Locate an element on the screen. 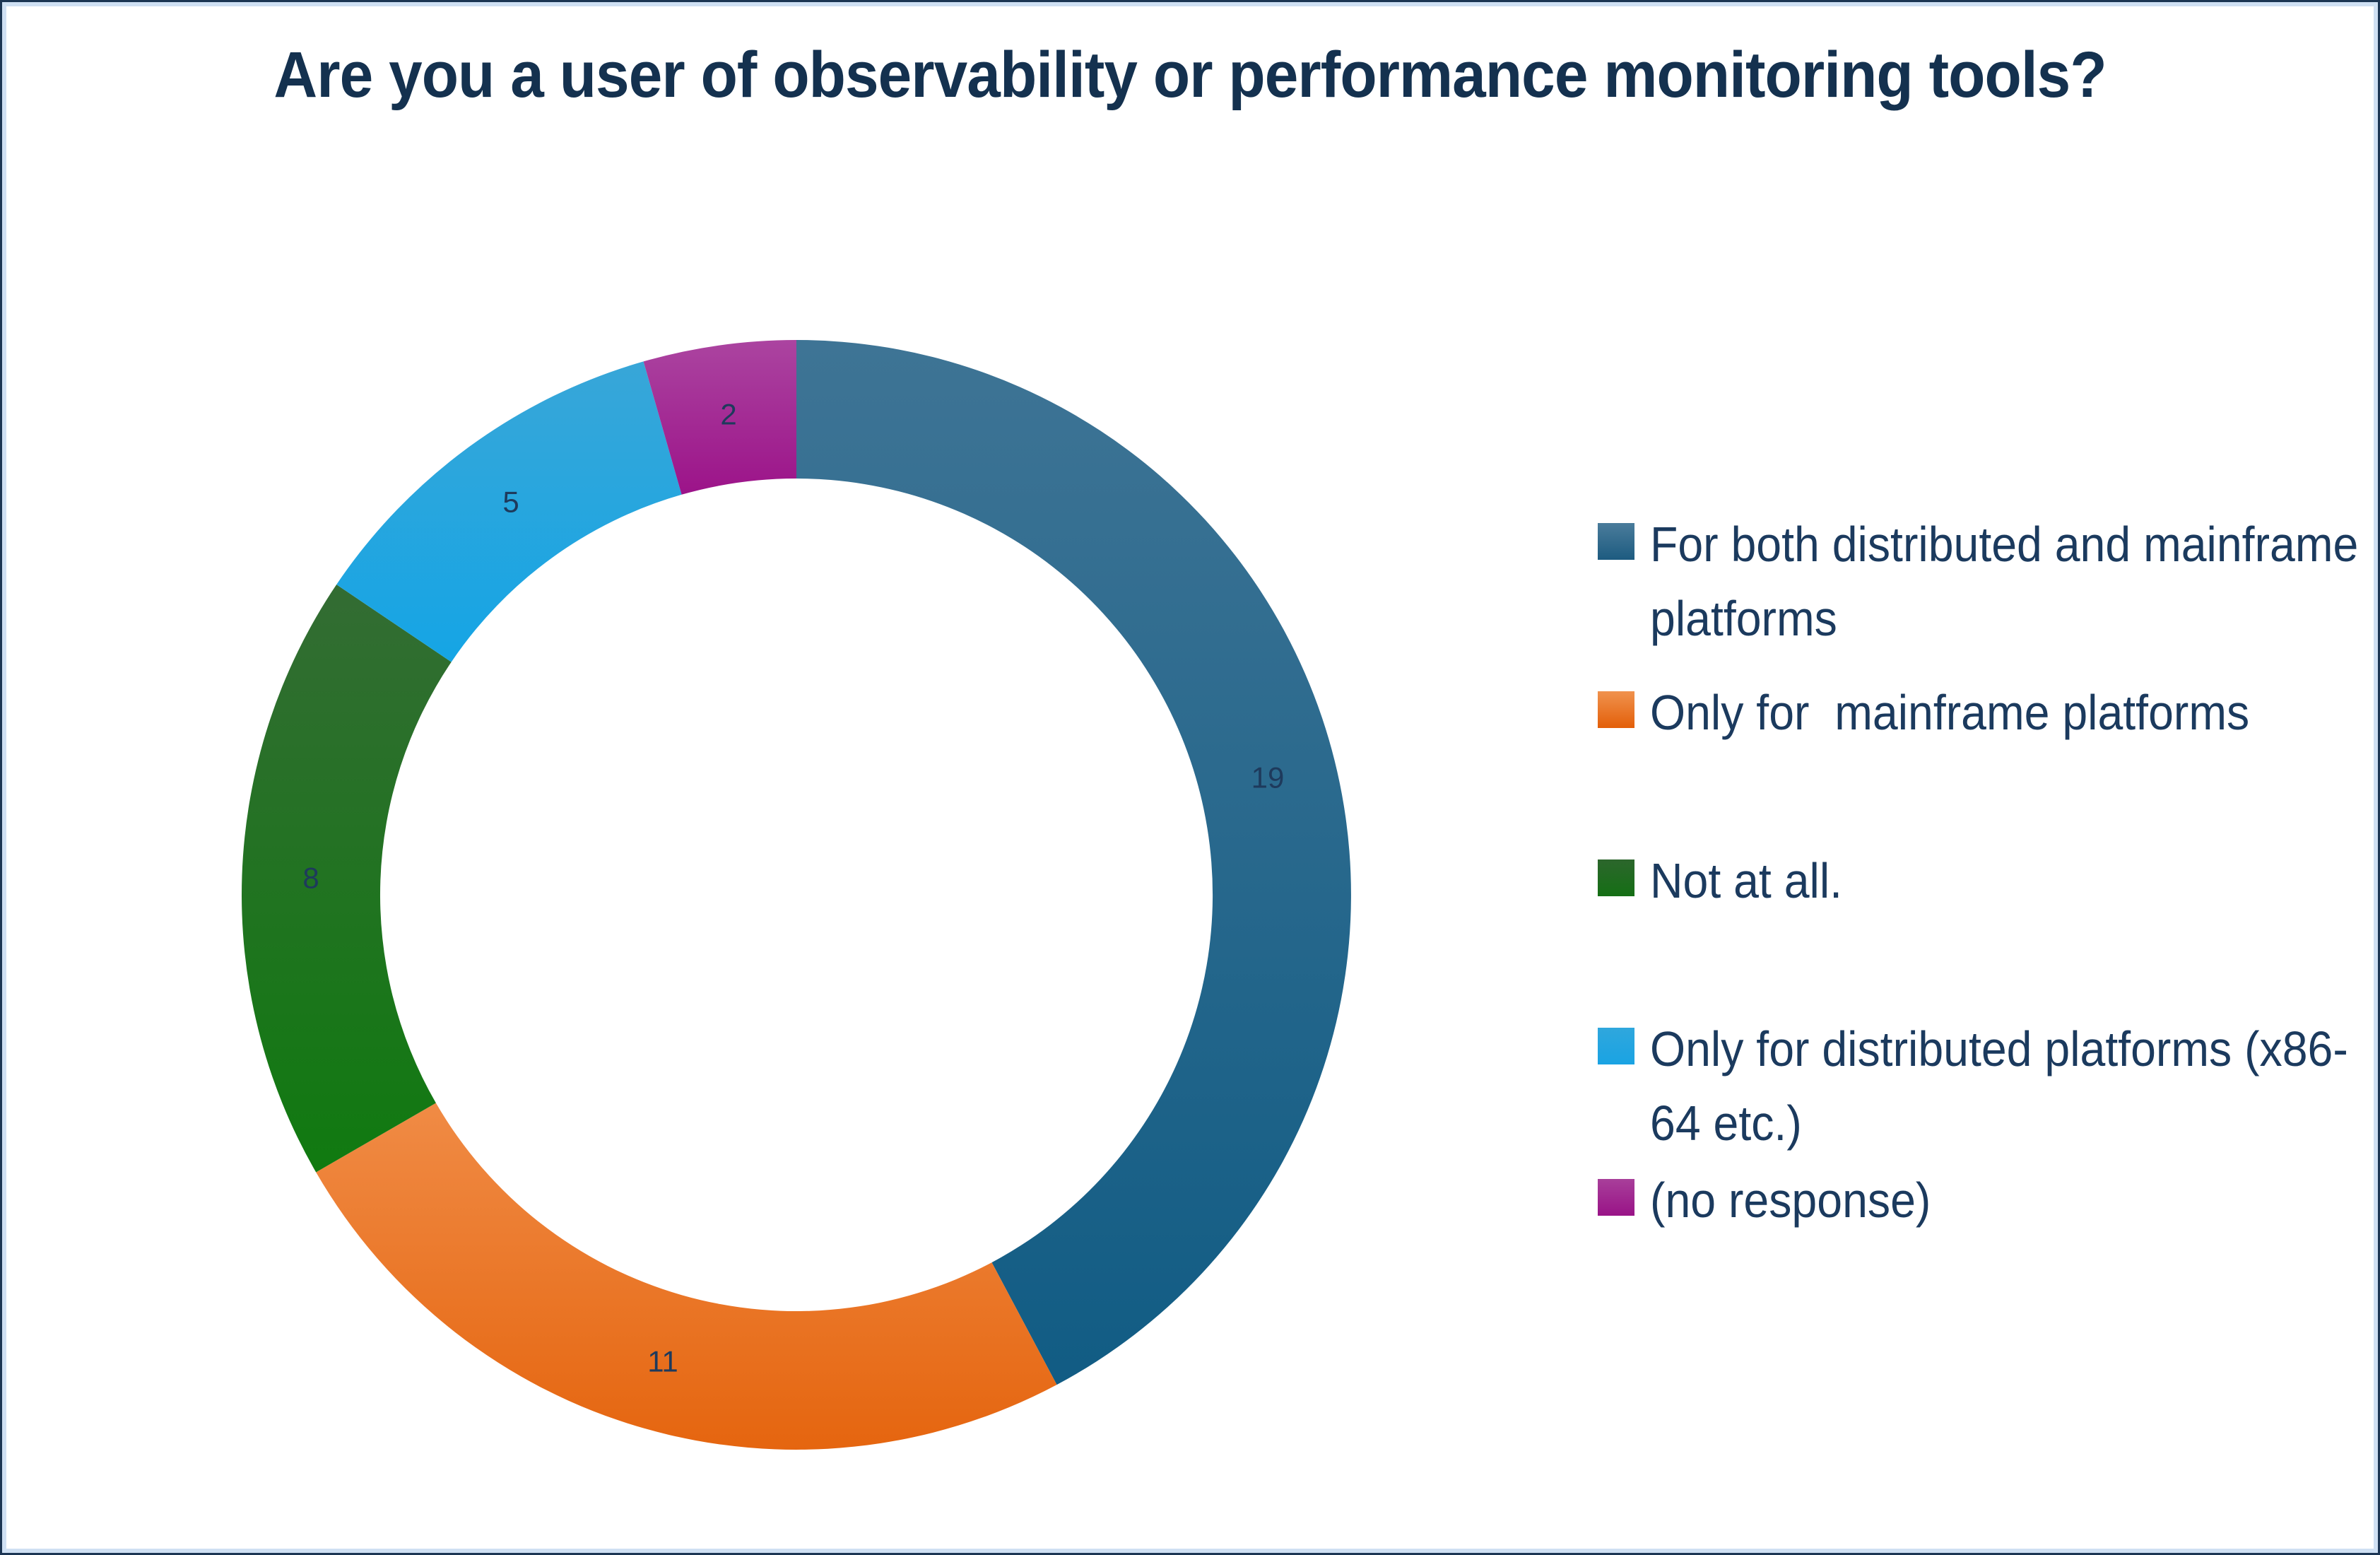 The image size is (2380, 1555). legend-item: Only for mainframe platforms is located at coordinates (1986, 713).